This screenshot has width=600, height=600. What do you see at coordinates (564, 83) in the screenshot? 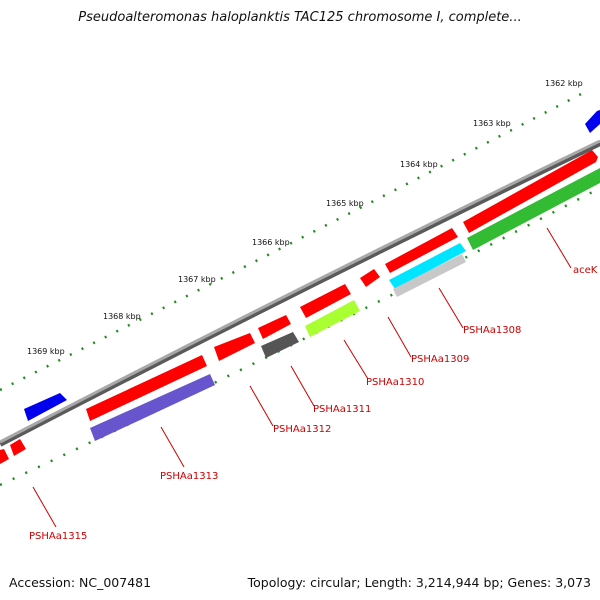
I see `kbp-label: 1362 kbp` at bounding box center [564, 83].